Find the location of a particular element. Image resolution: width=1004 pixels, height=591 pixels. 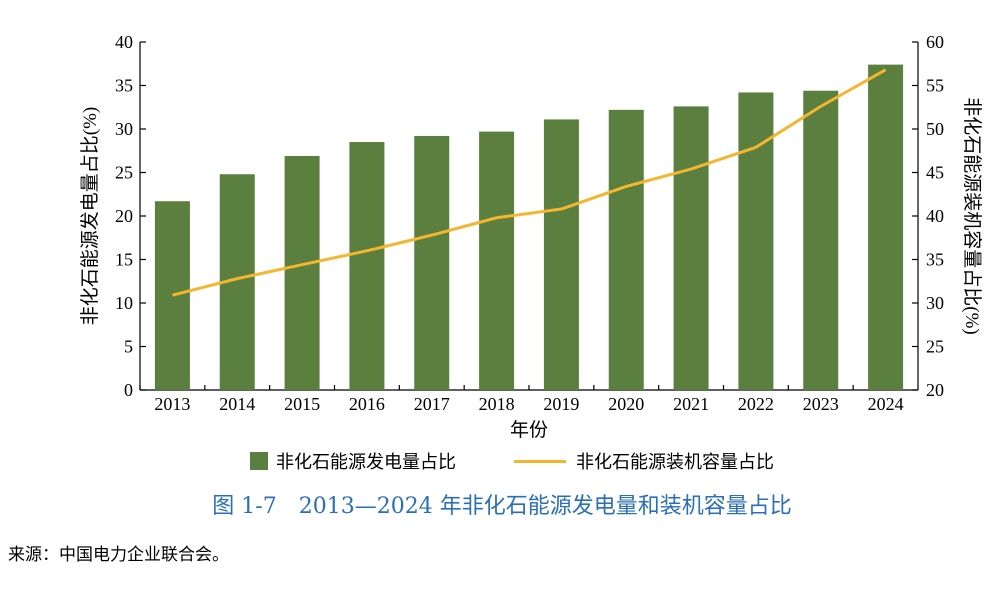

y-tick-label: 15 is located at coordinates (124, 260).